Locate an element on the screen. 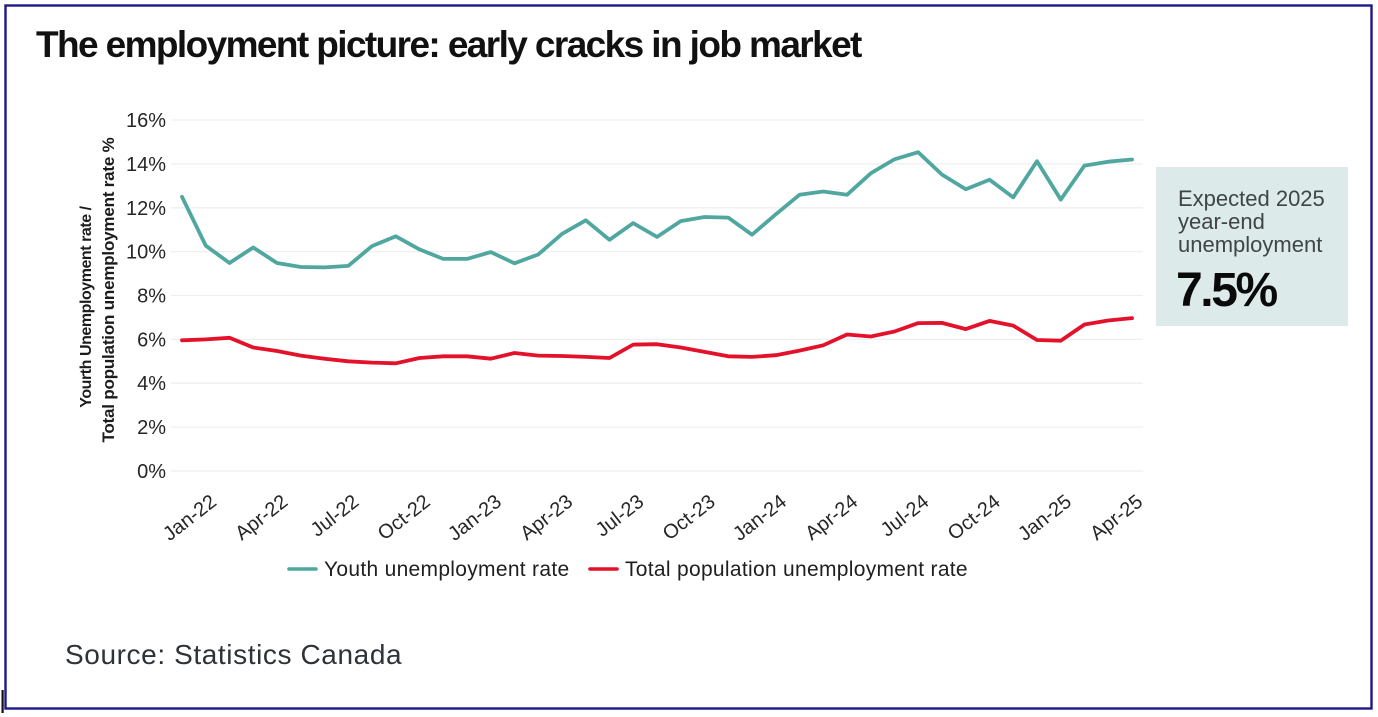 The height and width of the screenshot is (717, 1378). svg-text: 12% is located at coordinates (146, 209).